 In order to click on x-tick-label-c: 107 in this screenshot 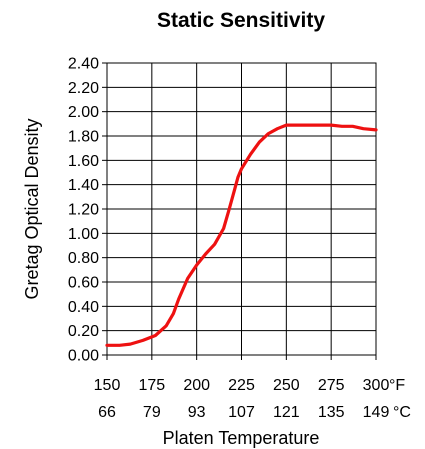, I will do `click(241, 412)`.